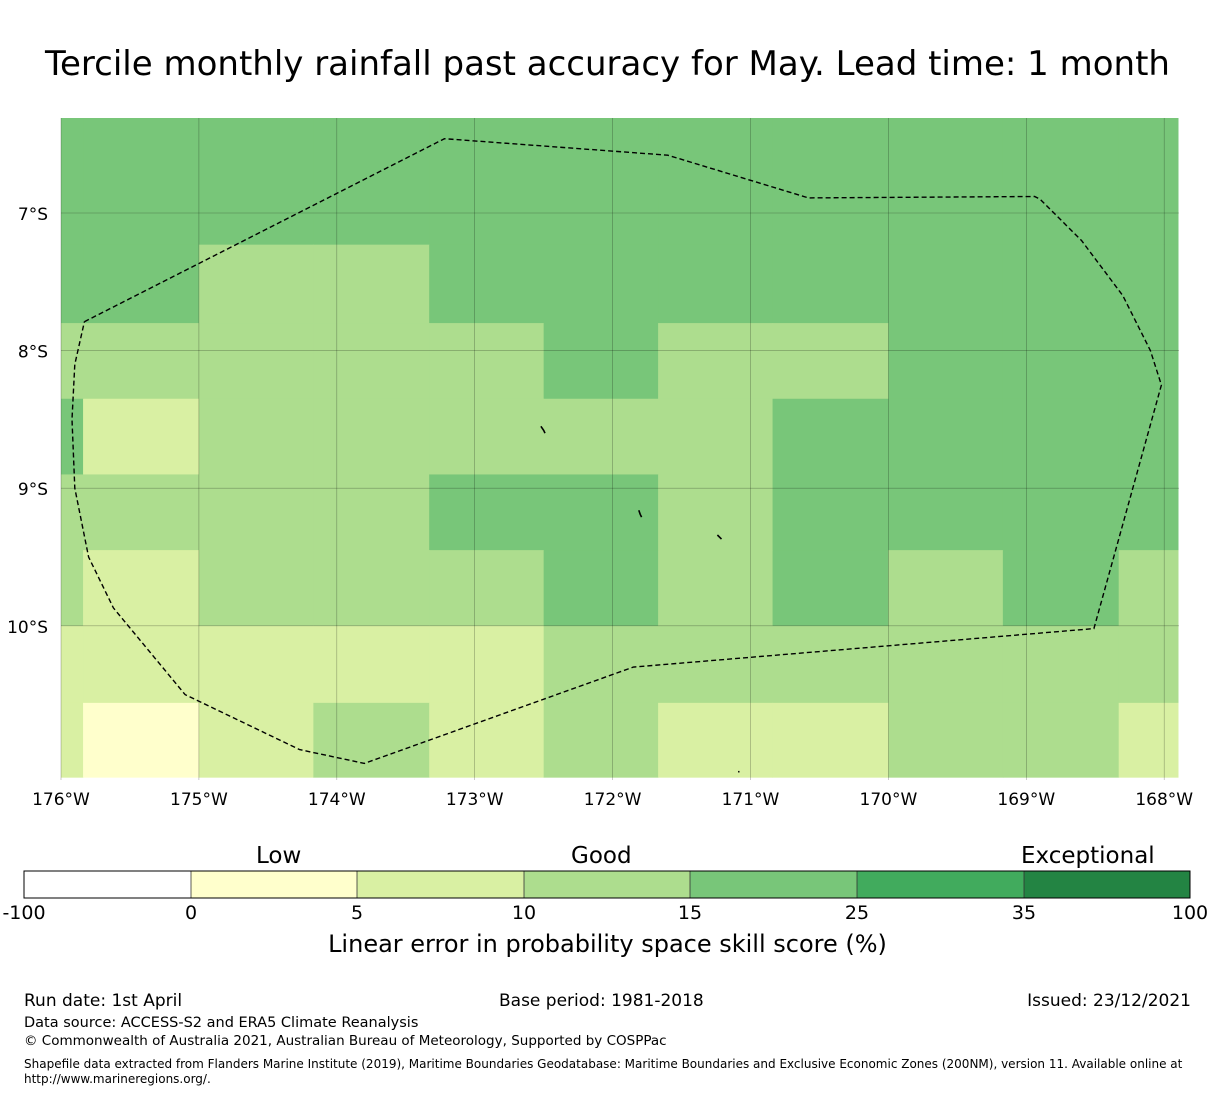 The height and width of the screenshot is (1095, 1215). Describe the element at coordinates (1088, 856) in the screenshot. I see `colorbar-label-exceptional: Exceptional` at that location.